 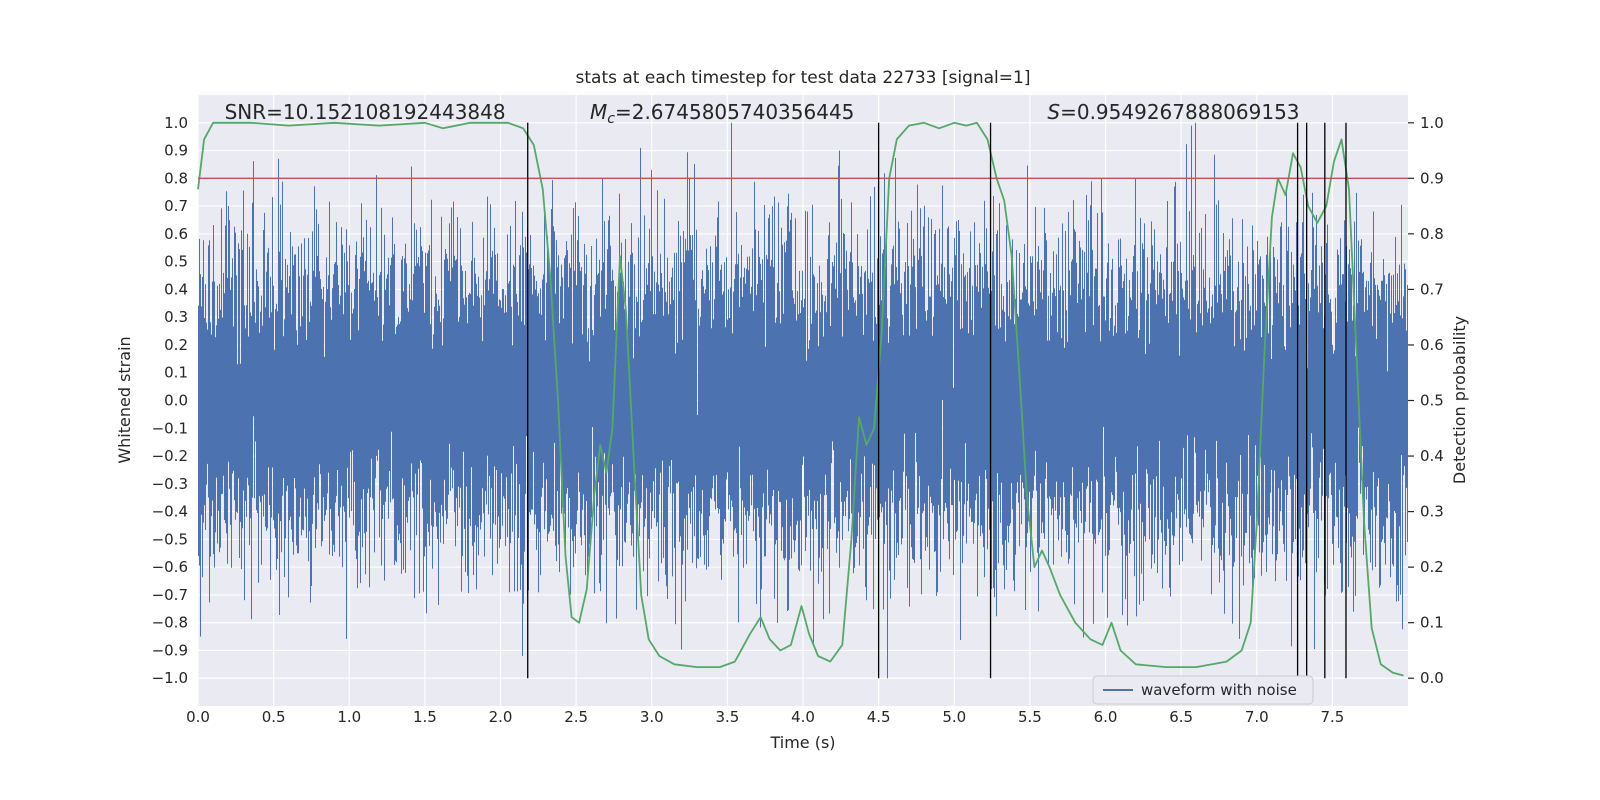 What do you see at coordinates (176, 317) in the screenshot?
I see `y-tick-label-left: 0.3` at bounding box center [176, 317].